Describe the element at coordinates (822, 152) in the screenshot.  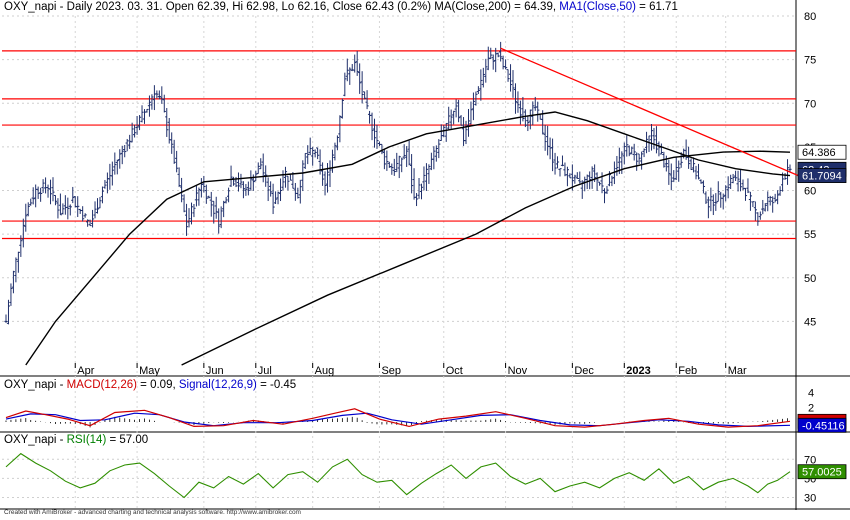
I see `price-value-badge-box` at that location.